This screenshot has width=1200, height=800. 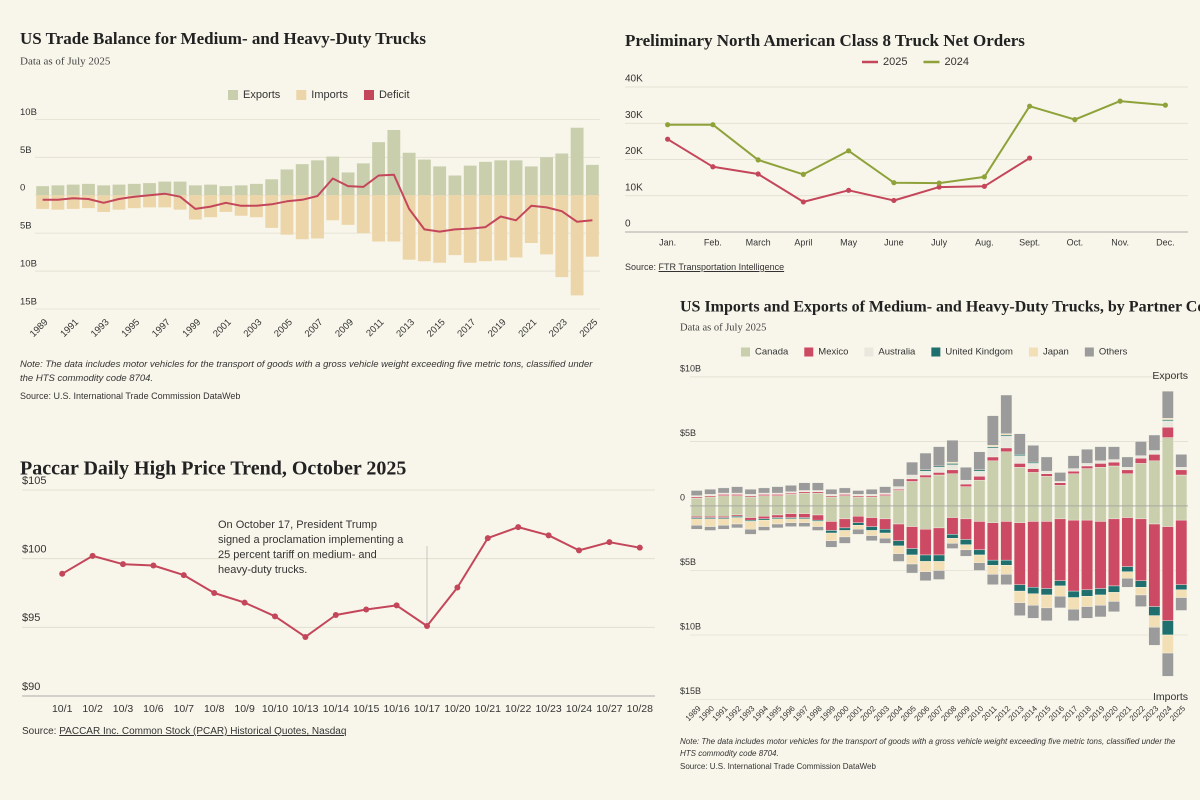 I want to click on x-tick-label: 2025, so click(x=589, y=328).